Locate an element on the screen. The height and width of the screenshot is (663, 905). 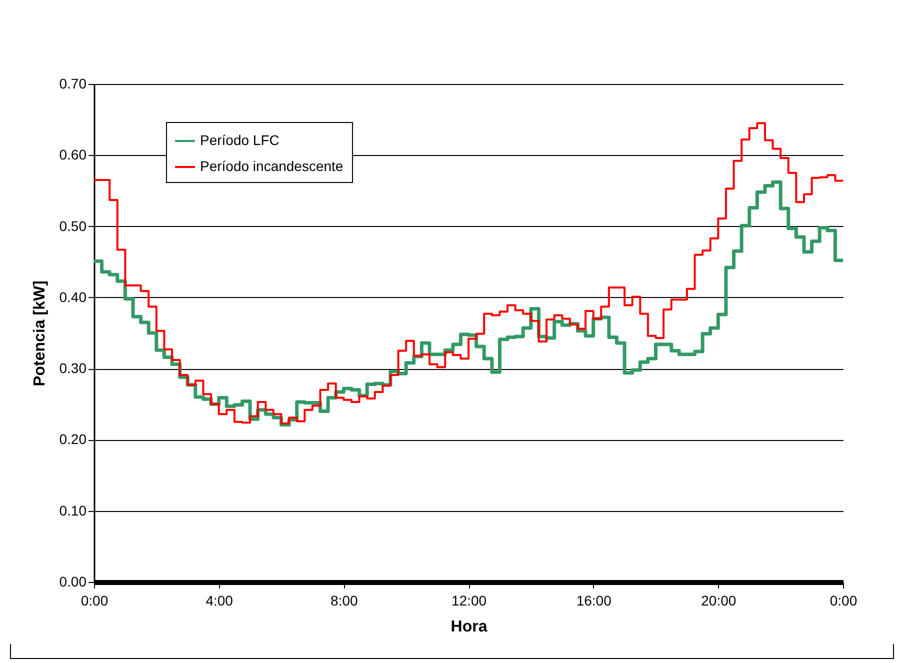
y-tick-label: 0.50 is located at coordinates (73, 226).